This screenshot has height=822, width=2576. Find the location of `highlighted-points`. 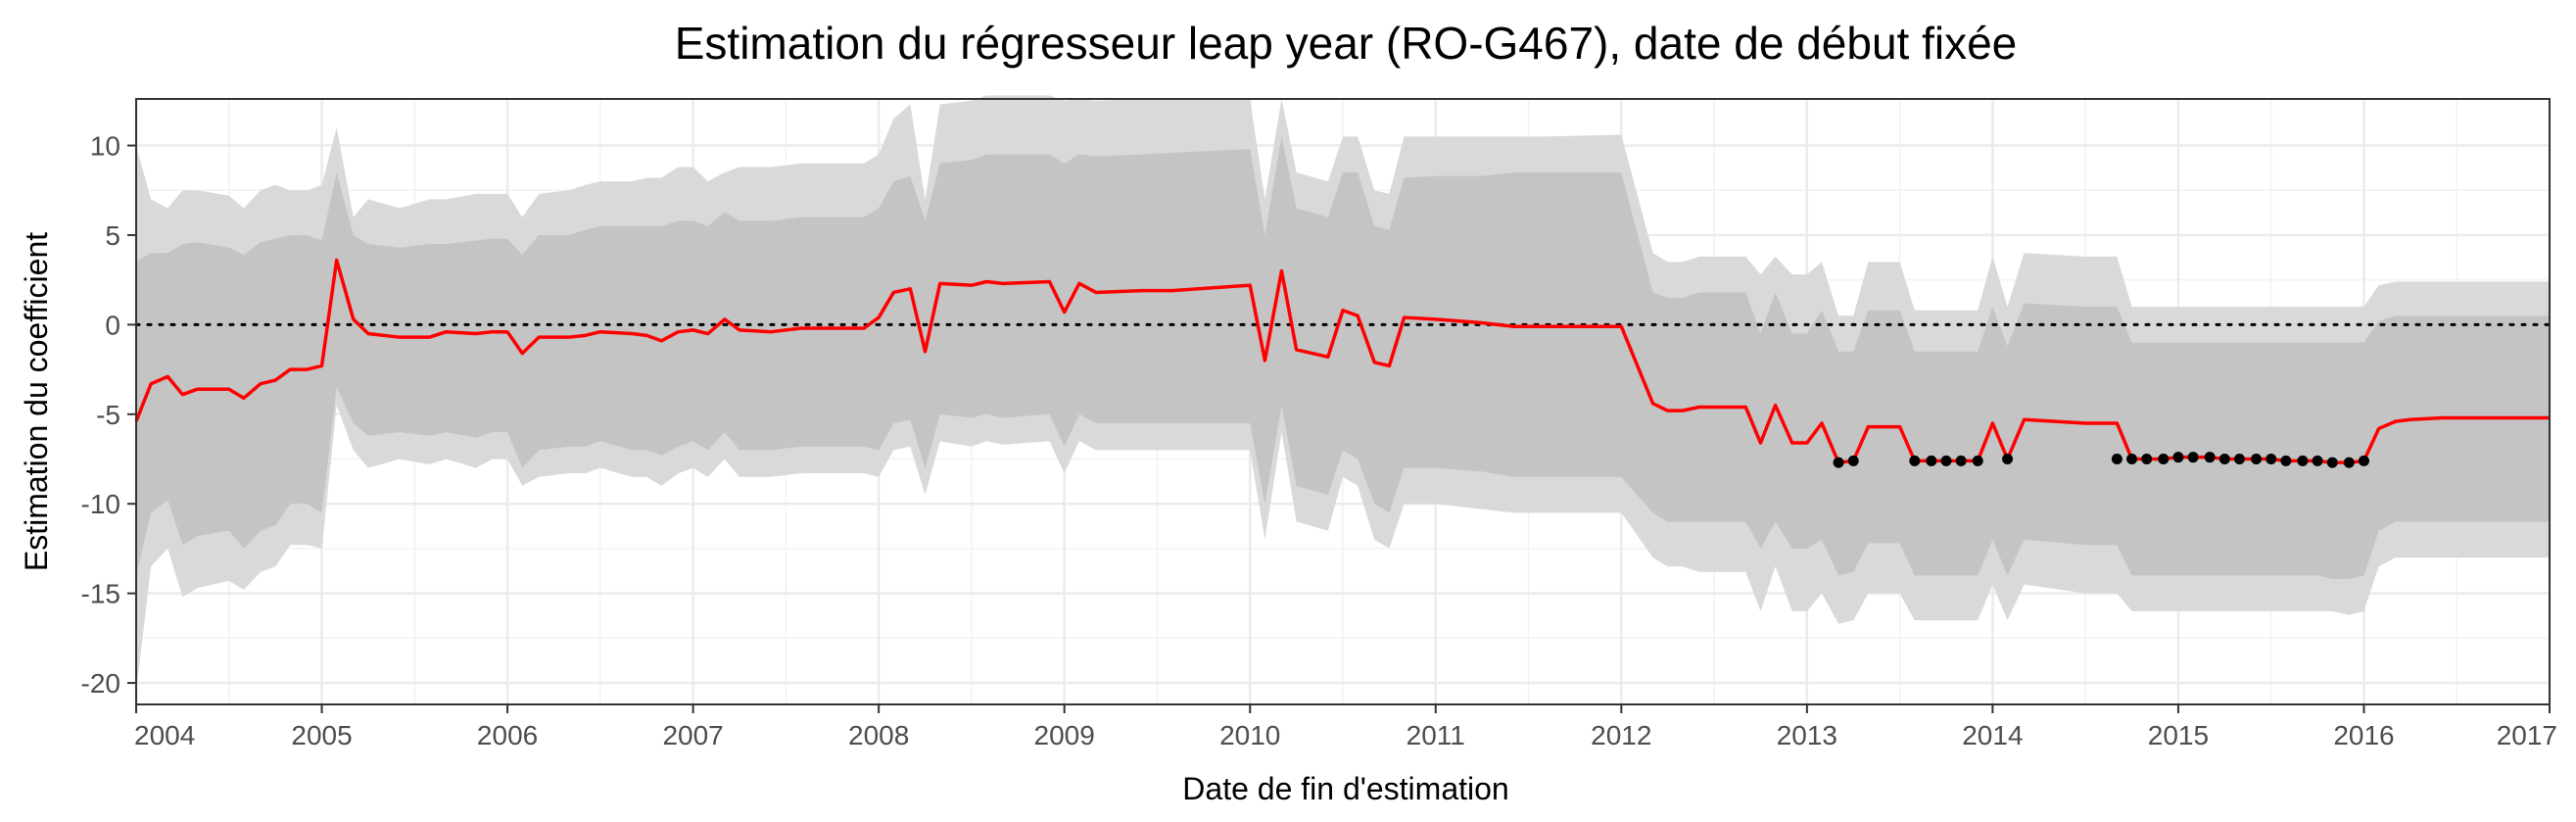

highlighted-points is located at coordinates (2101, 460).